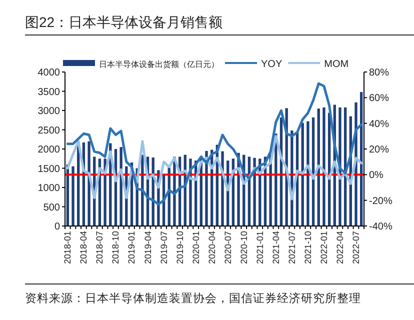  Describe the element at coordinates (380, 227) in the screenshot. I see `y2-tick-label: -40%` at that location.